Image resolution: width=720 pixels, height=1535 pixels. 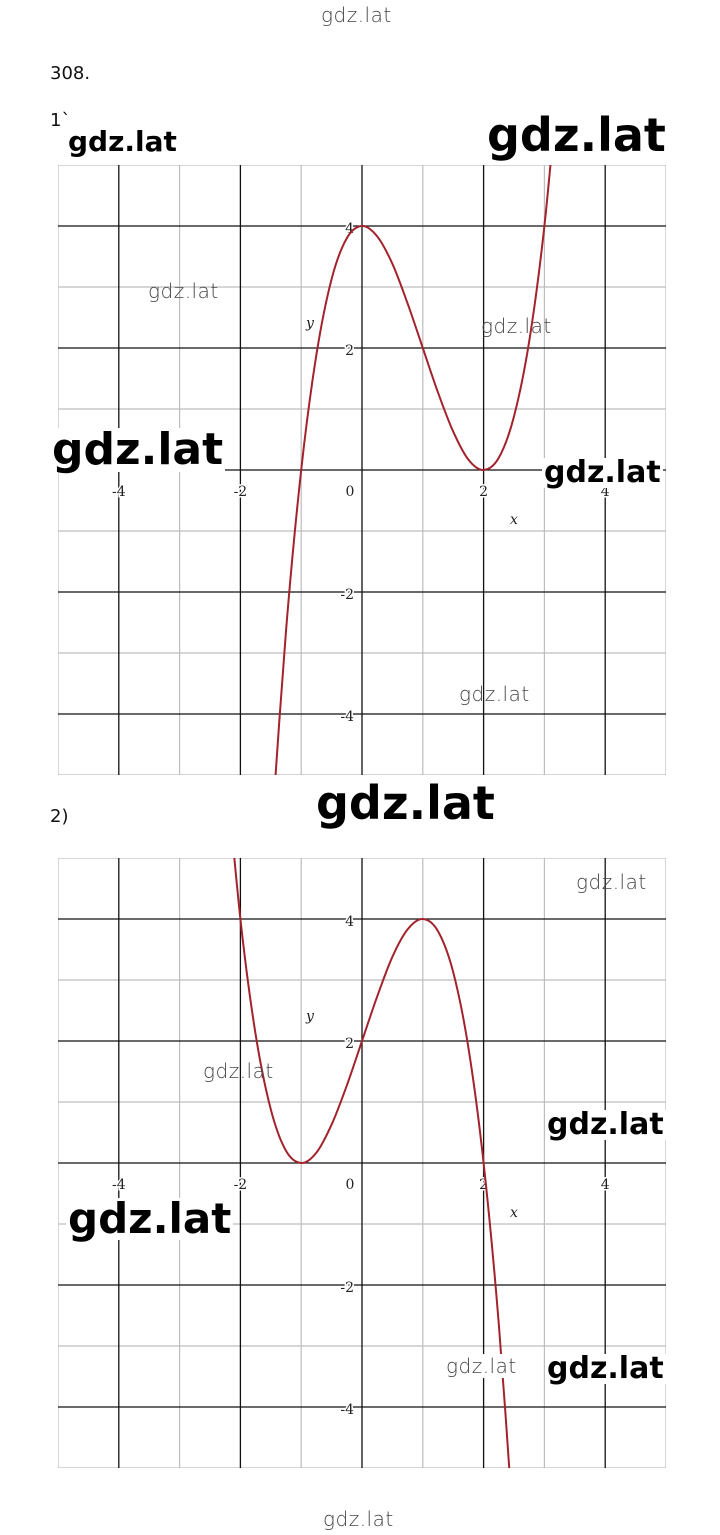 I want to click on x-tick-label: 4, so click(x=605, y=1185).